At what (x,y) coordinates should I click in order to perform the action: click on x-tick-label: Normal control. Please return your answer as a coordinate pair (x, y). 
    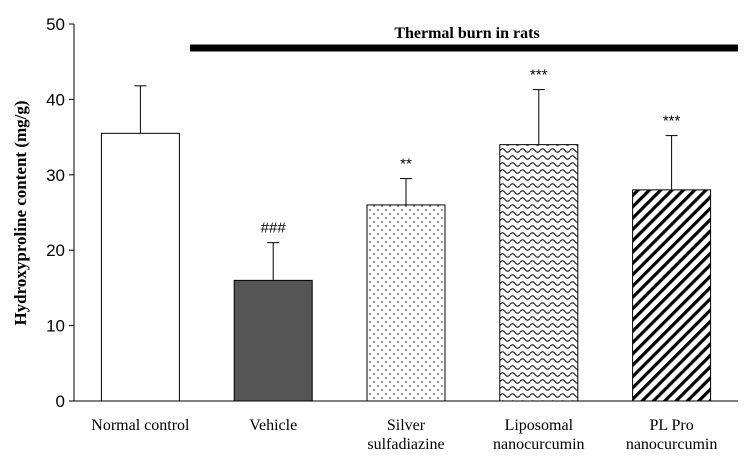
    Looking at the image, I should click on (140, 425).